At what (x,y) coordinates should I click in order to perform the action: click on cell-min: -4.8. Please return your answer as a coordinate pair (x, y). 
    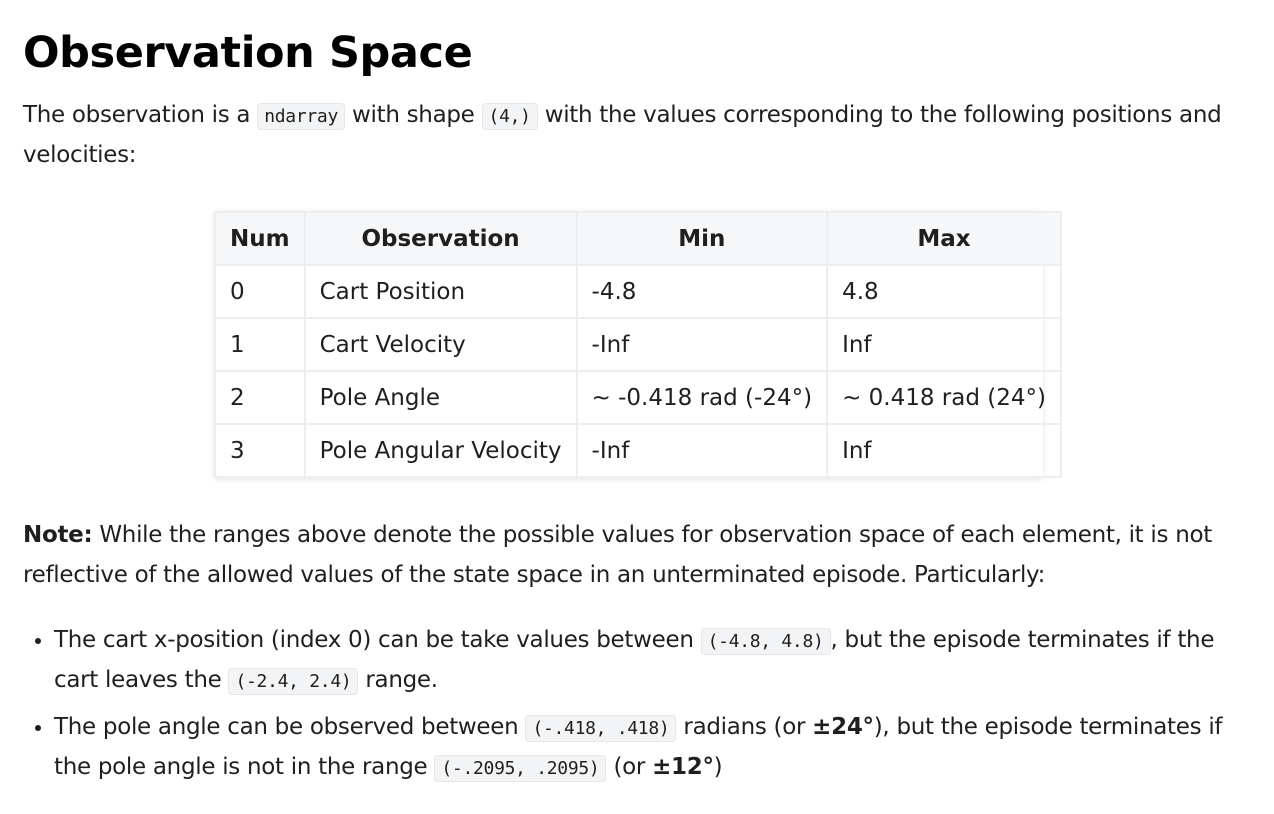
    Looking at the image, I should click on (702, 291).